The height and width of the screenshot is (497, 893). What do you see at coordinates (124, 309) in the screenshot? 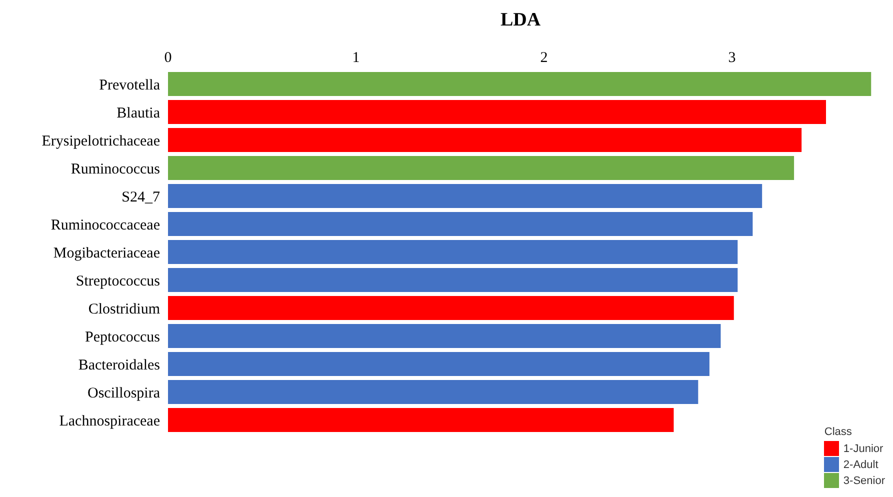
I see `y-tick-label: Clostridium` at bounding box center [124, 309].